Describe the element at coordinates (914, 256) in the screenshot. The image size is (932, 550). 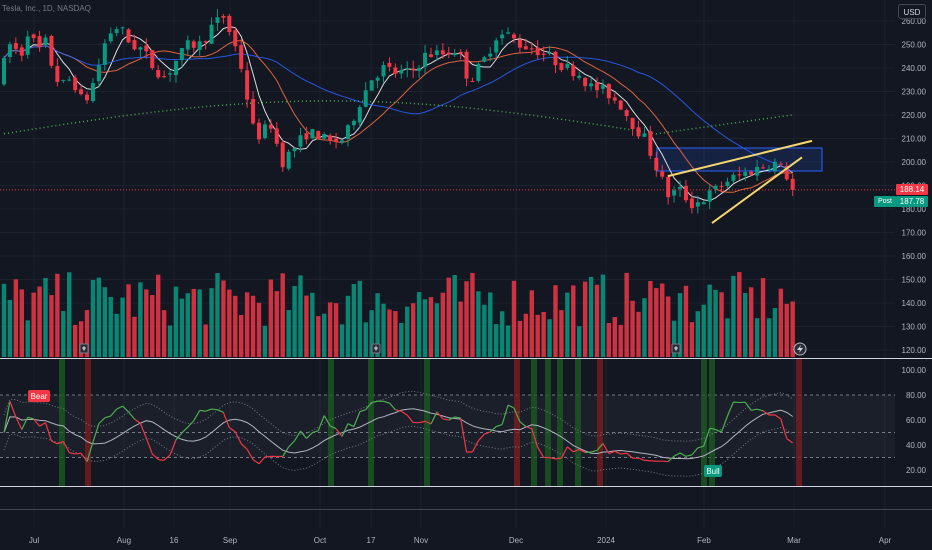
I see `price-tick-label: 160.00` at that location.